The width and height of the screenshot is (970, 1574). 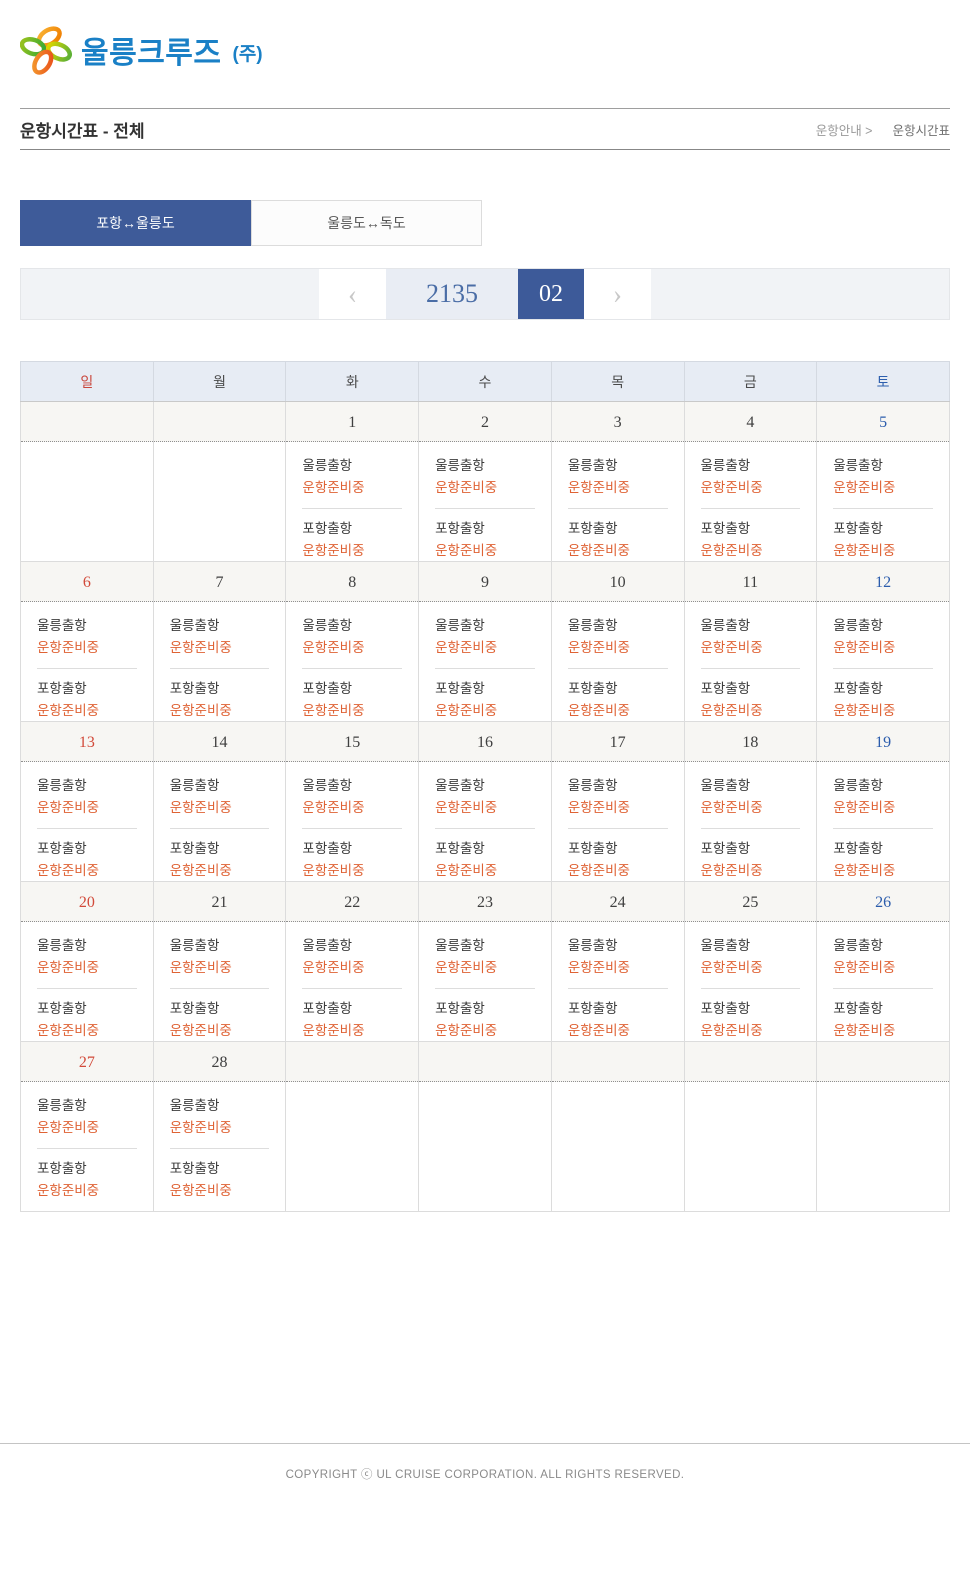 What do you see at coordinates (617, 742) in the screenshot?
I see `day-number: 17` at bounding box center [617, 742].